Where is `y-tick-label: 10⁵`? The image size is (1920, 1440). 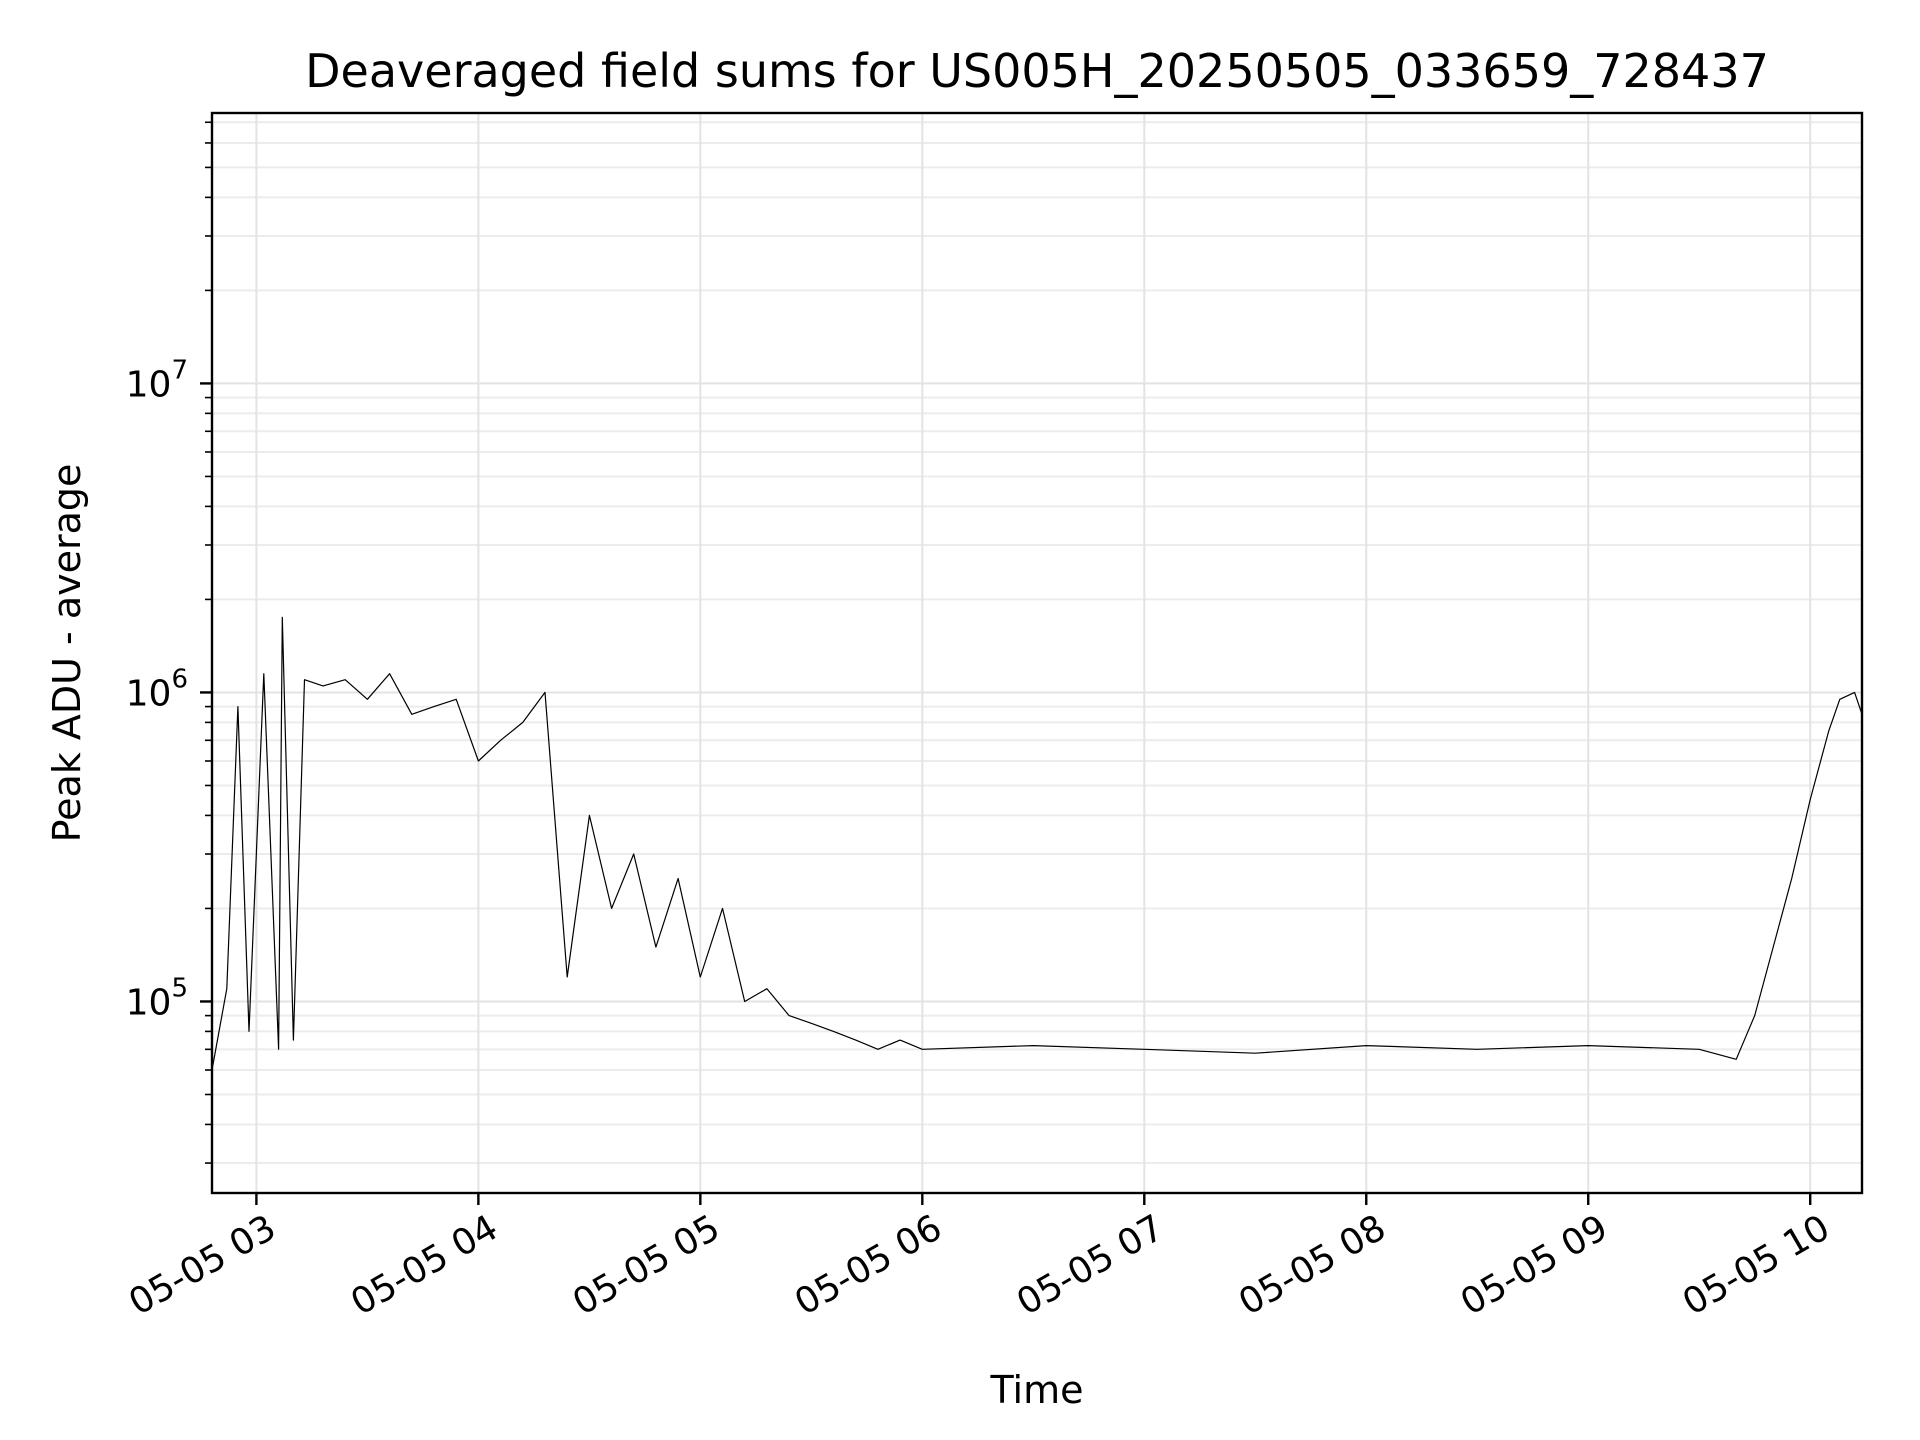 y-tick-label: 10⁵ is located at coordinates (157, 998).